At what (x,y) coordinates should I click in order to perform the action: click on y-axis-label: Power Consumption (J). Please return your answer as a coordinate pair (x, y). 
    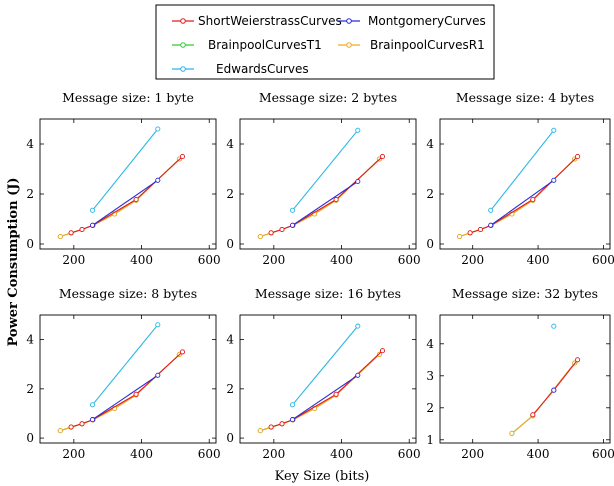
    Looking at the image, I should click on (13, 261).